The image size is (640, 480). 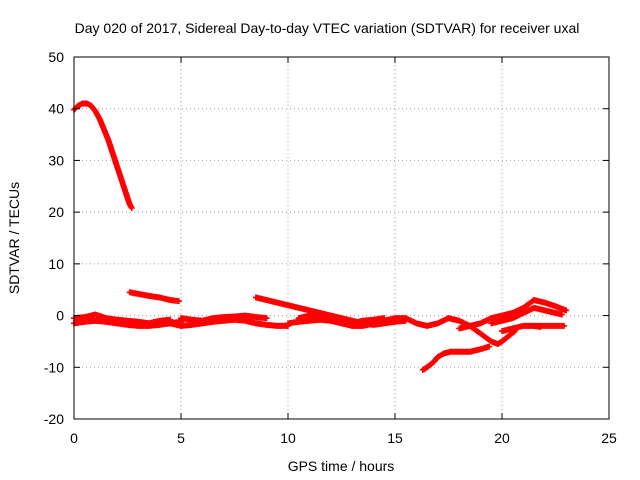 I want to click on y-tick-label: 20, so click(x=56, y=212).